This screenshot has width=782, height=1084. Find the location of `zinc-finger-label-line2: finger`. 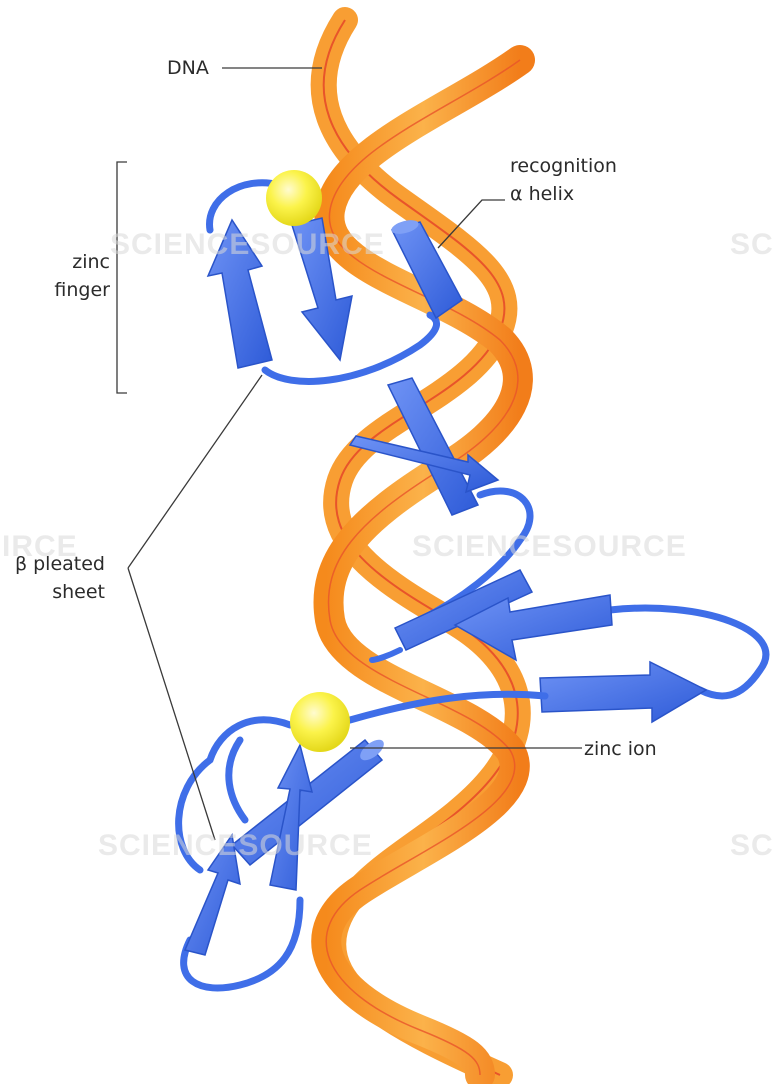

zinc-finger-label-line2: finger is located at coordinates (82, 290).